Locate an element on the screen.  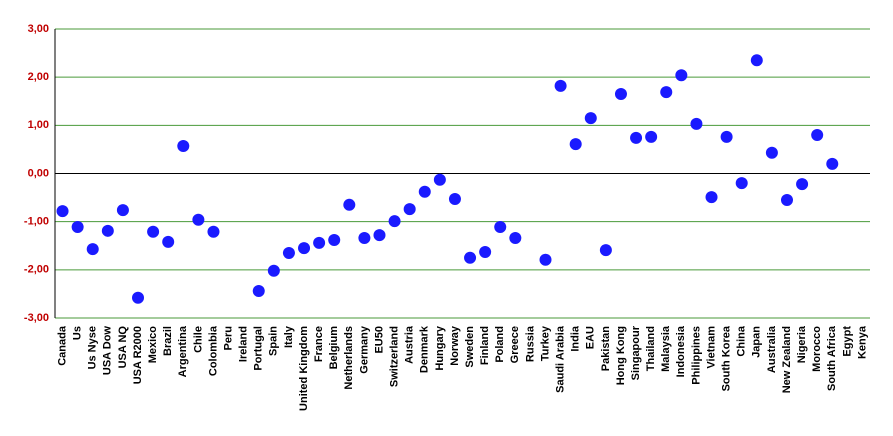
x-tick-label: USA Dow is located at coordinates (108, 351).